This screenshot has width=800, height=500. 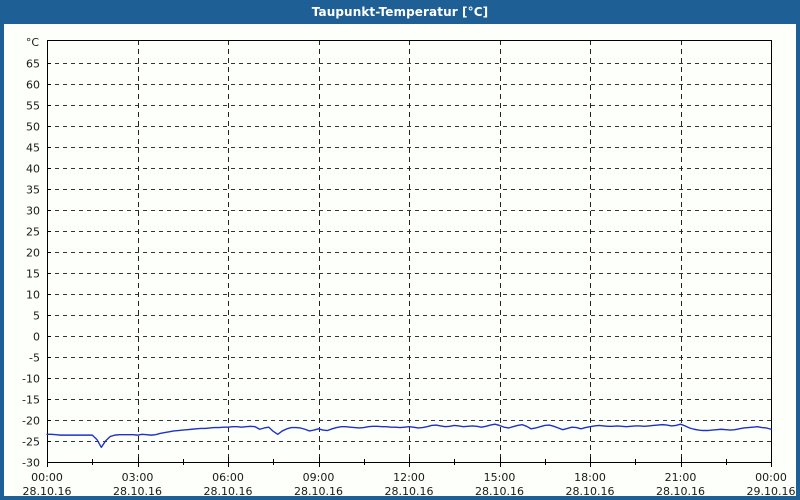 I want to click on y-axis-label: 50, so click(x=33, y=127).